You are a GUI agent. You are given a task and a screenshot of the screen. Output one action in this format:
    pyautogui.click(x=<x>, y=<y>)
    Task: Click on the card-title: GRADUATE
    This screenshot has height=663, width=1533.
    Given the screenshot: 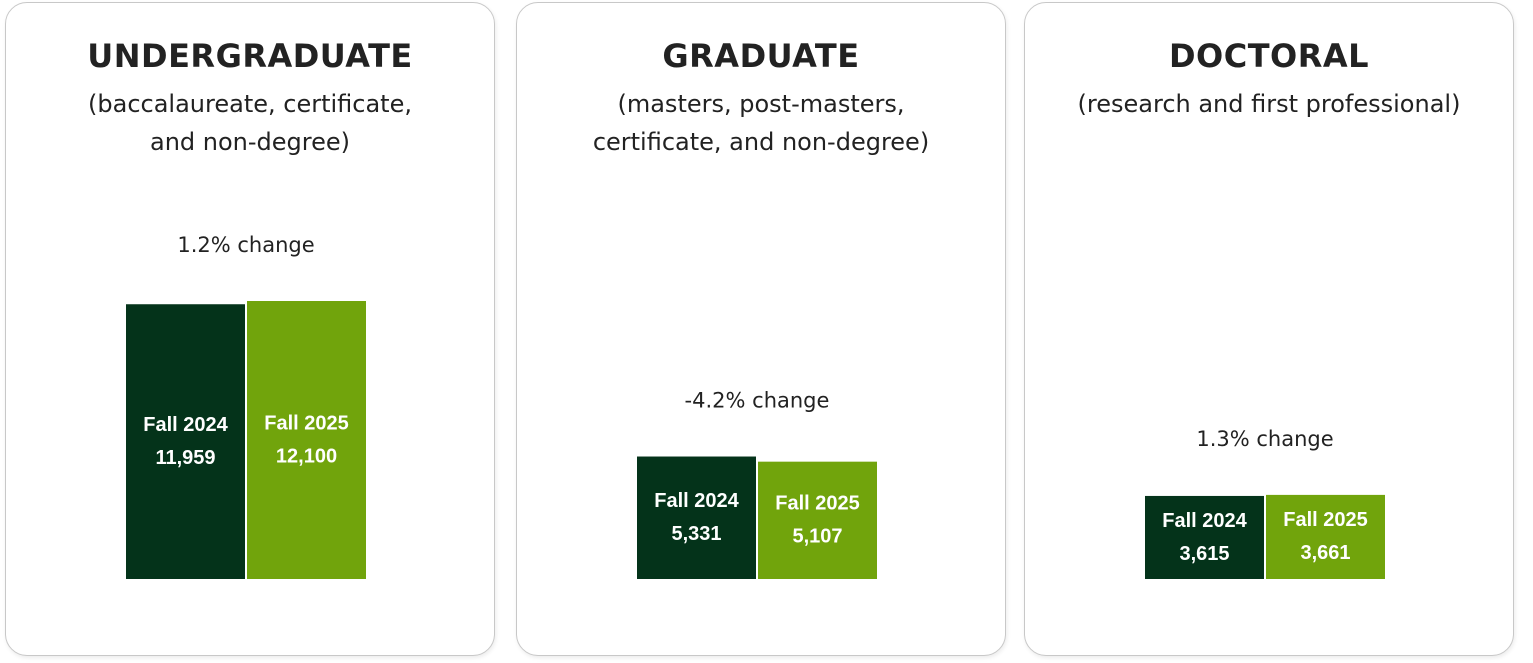 What is the action you would take?
    pyautogui.click(x=761, y=56)
    